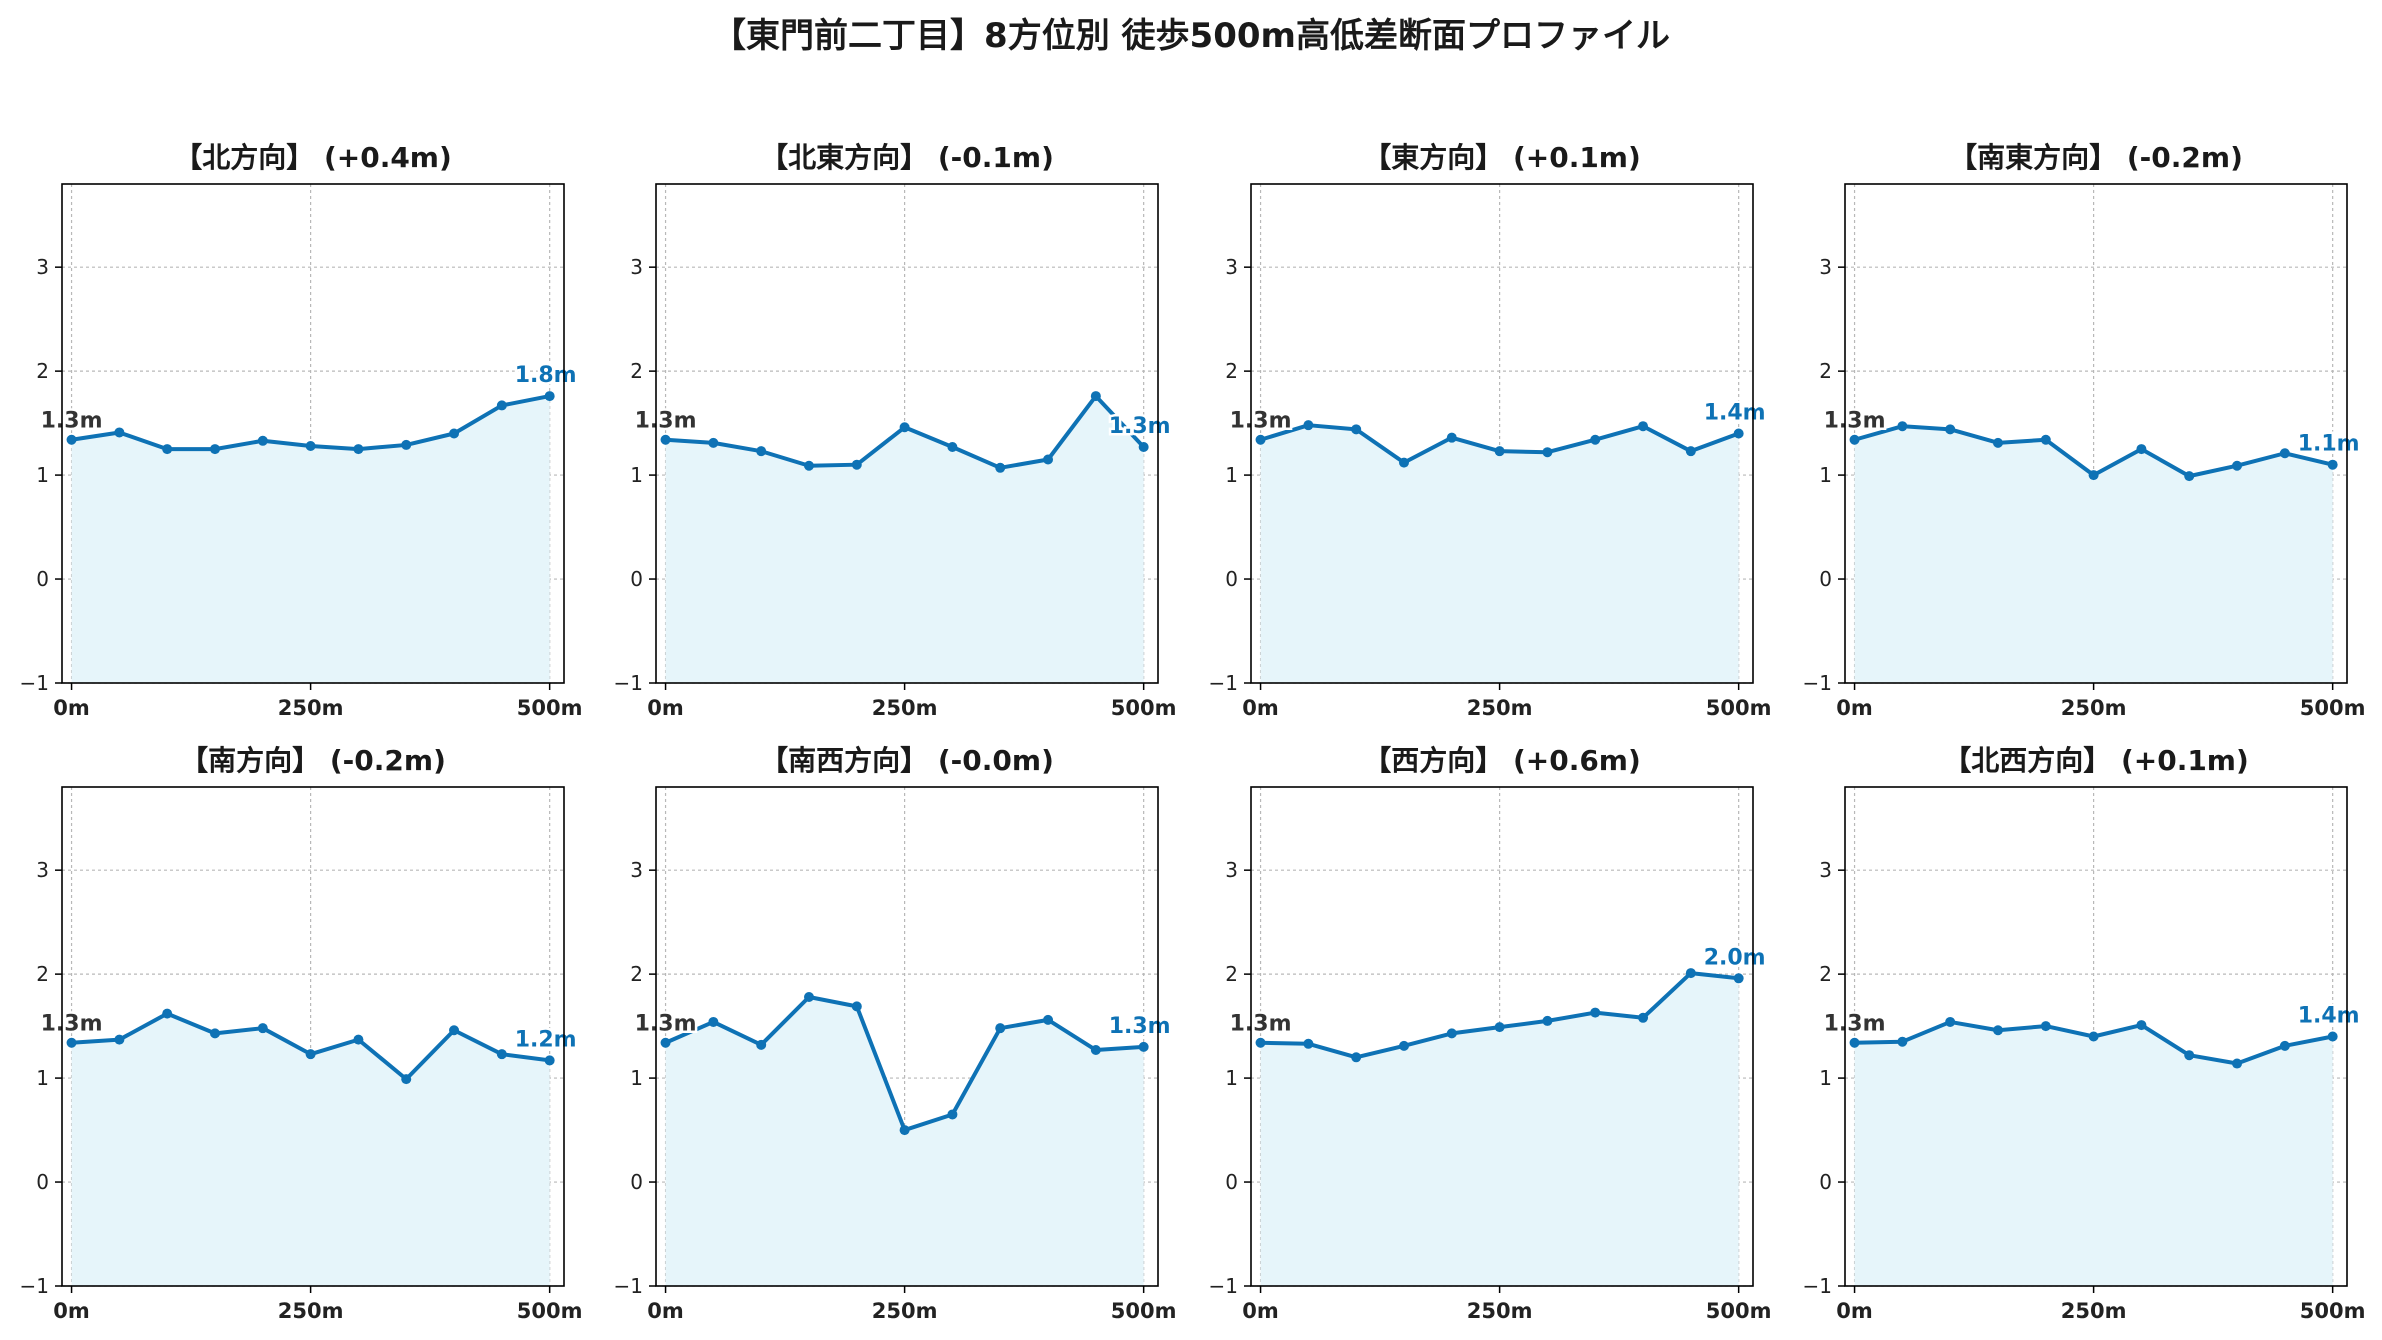 This screenshot has height=1340, width=2382. Describe the element at coordinates (313, 760) in the screenshot. I see `subplot-title: 【南方向】 (-0.2m)` at that location.